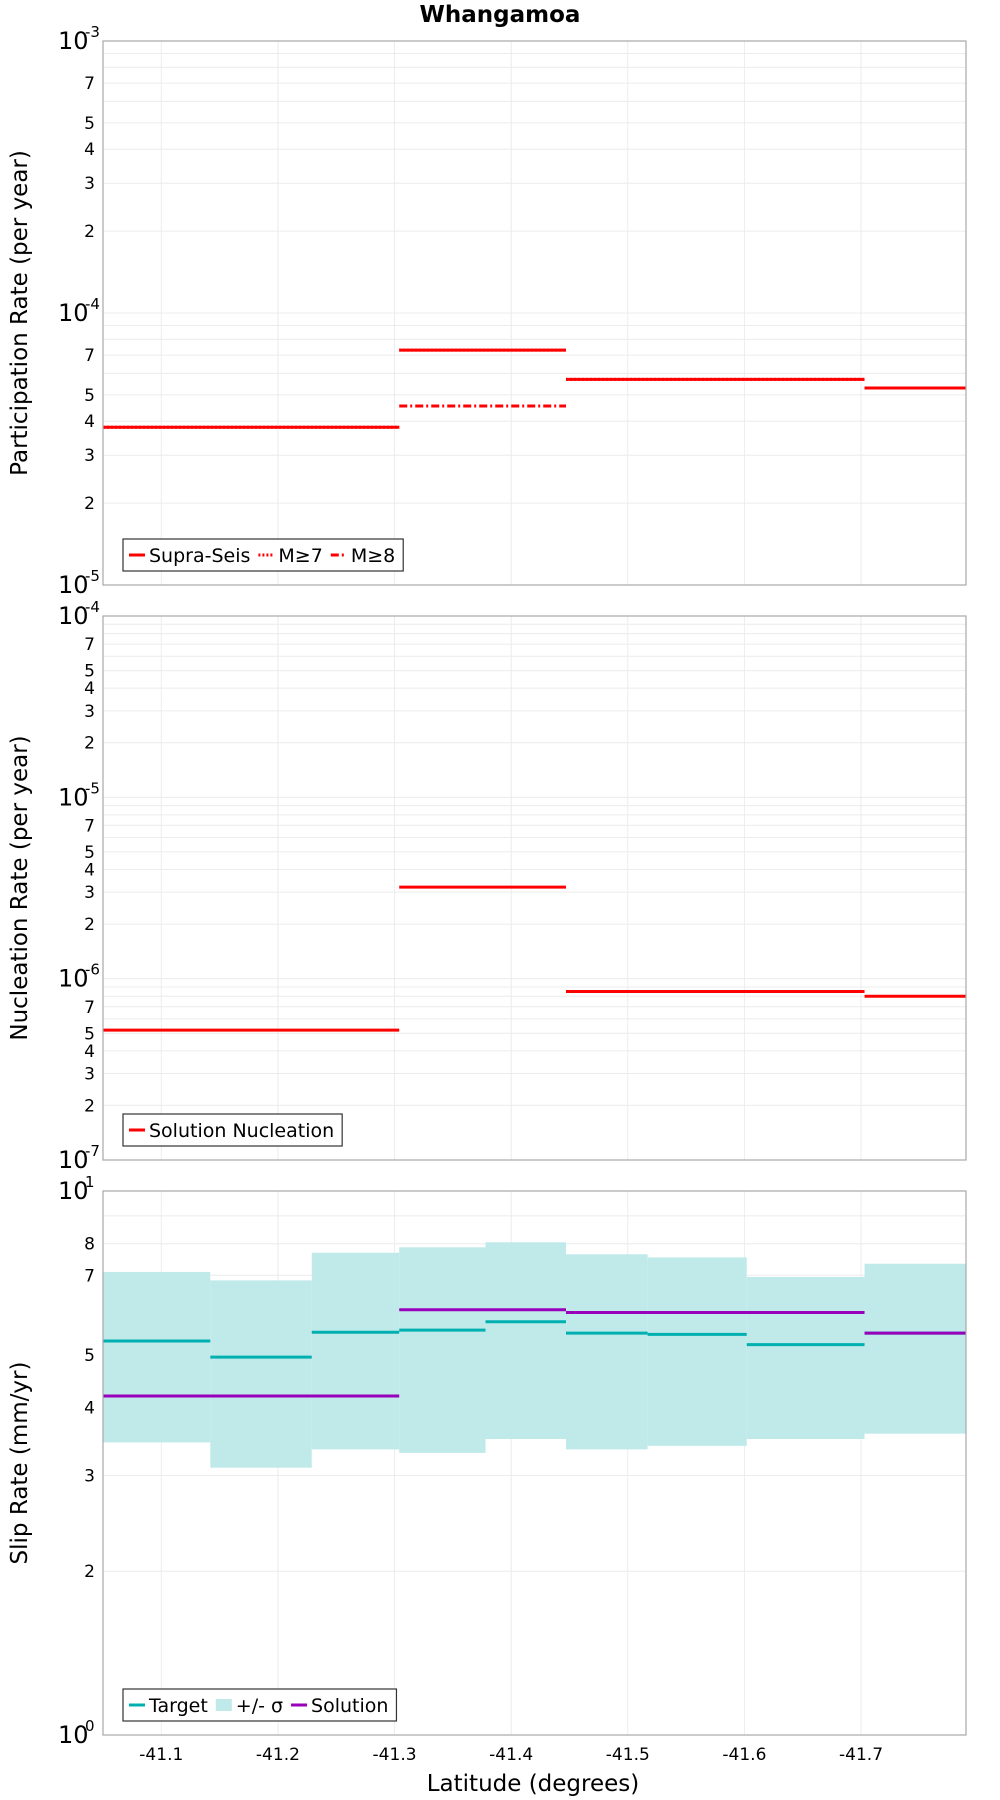  Describe the element at coordinates (263, 555) in the screenshot. I see `participation-legend: Supra-Seis M≥7 M≥8` at that location.